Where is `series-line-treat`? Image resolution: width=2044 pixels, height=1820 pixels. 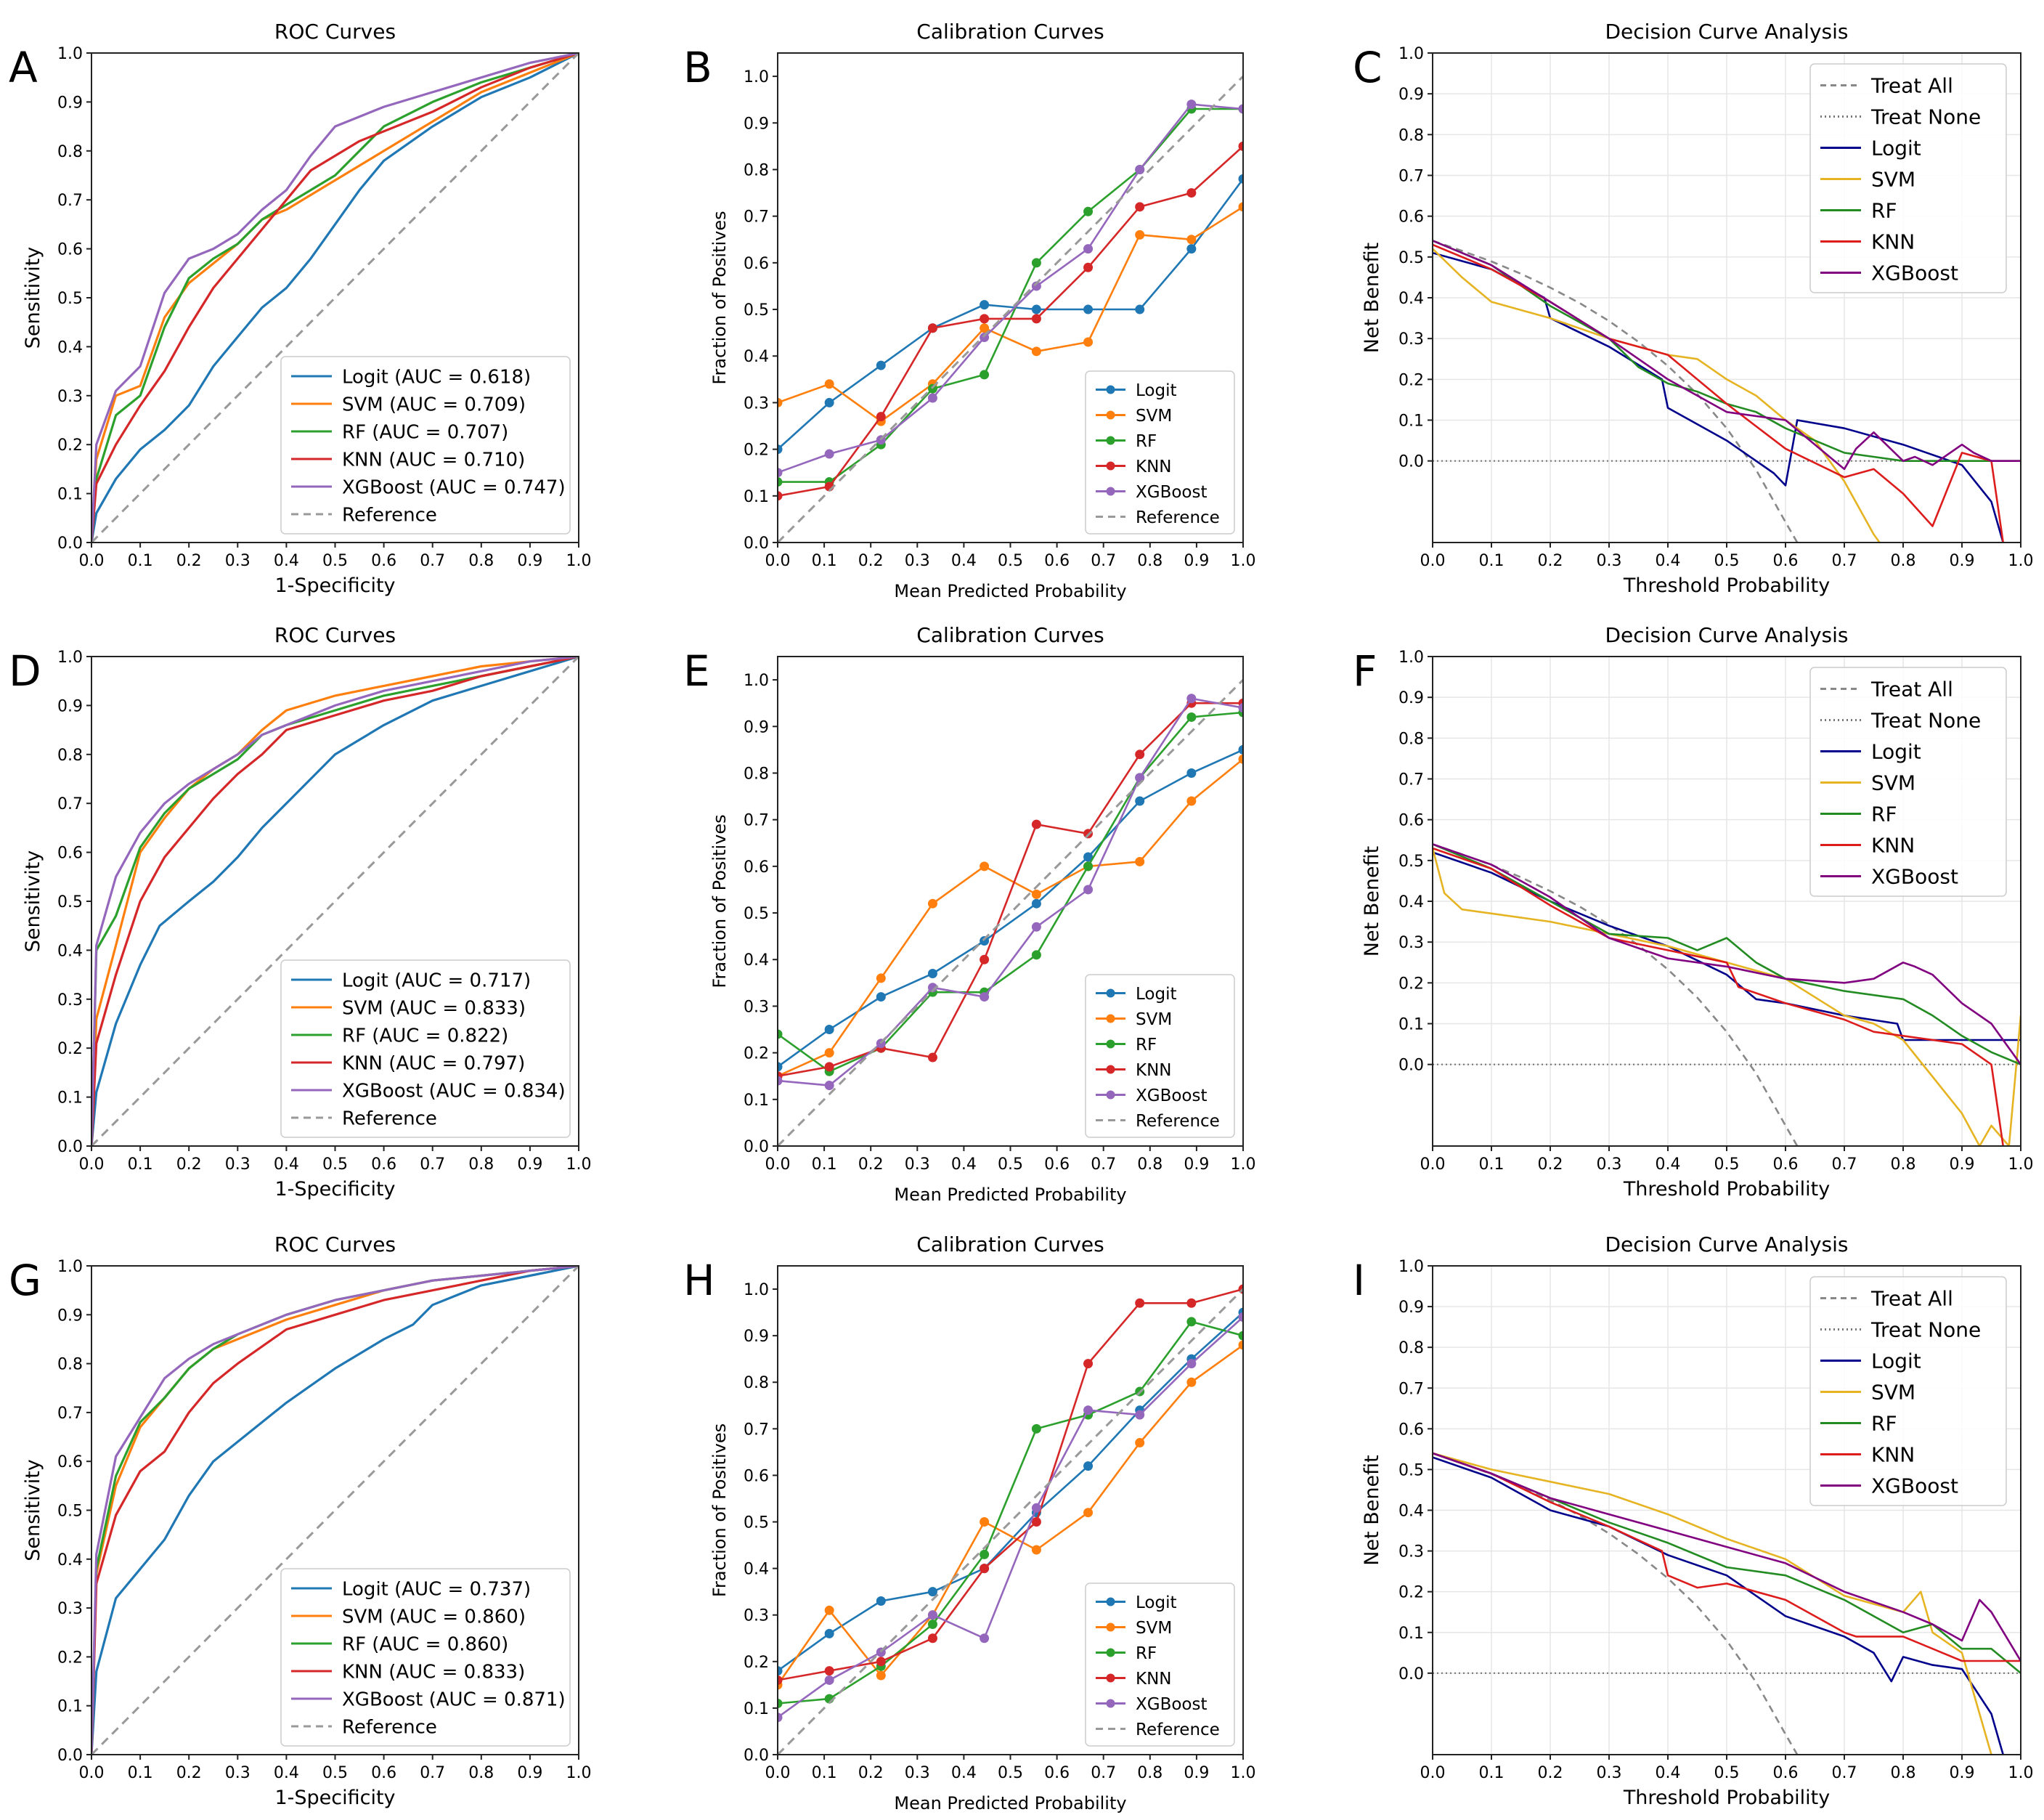 series-line-treat is located at coordinates (1616, 1604).